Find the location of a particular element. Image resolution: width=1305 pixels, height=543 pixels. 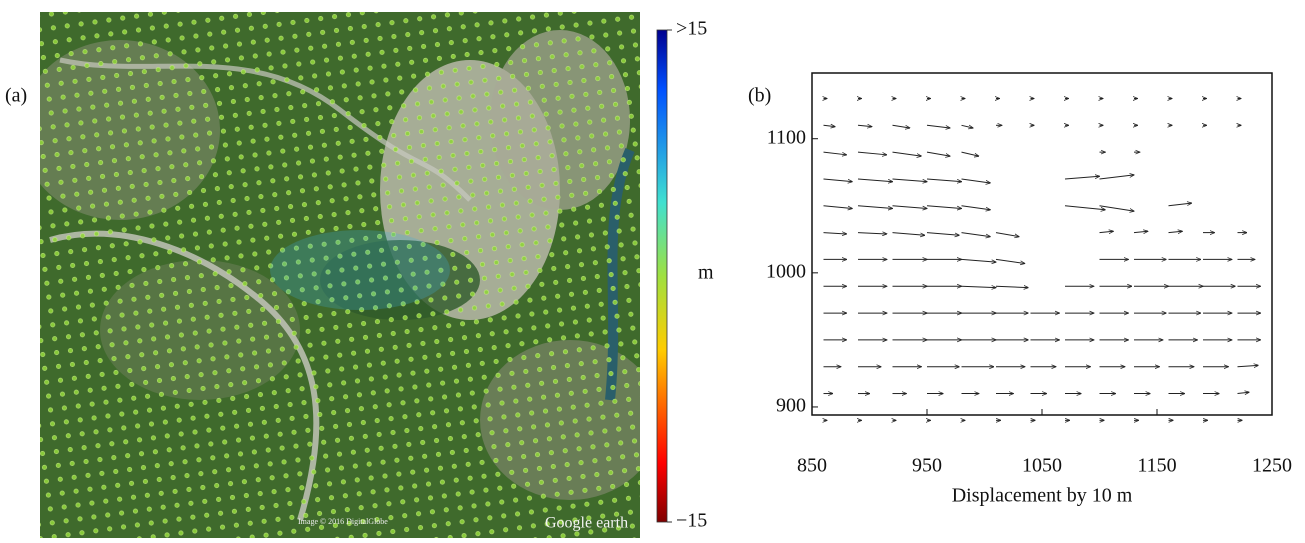

colorbar-tick-label: >15 is located at coordinates (691, 29).